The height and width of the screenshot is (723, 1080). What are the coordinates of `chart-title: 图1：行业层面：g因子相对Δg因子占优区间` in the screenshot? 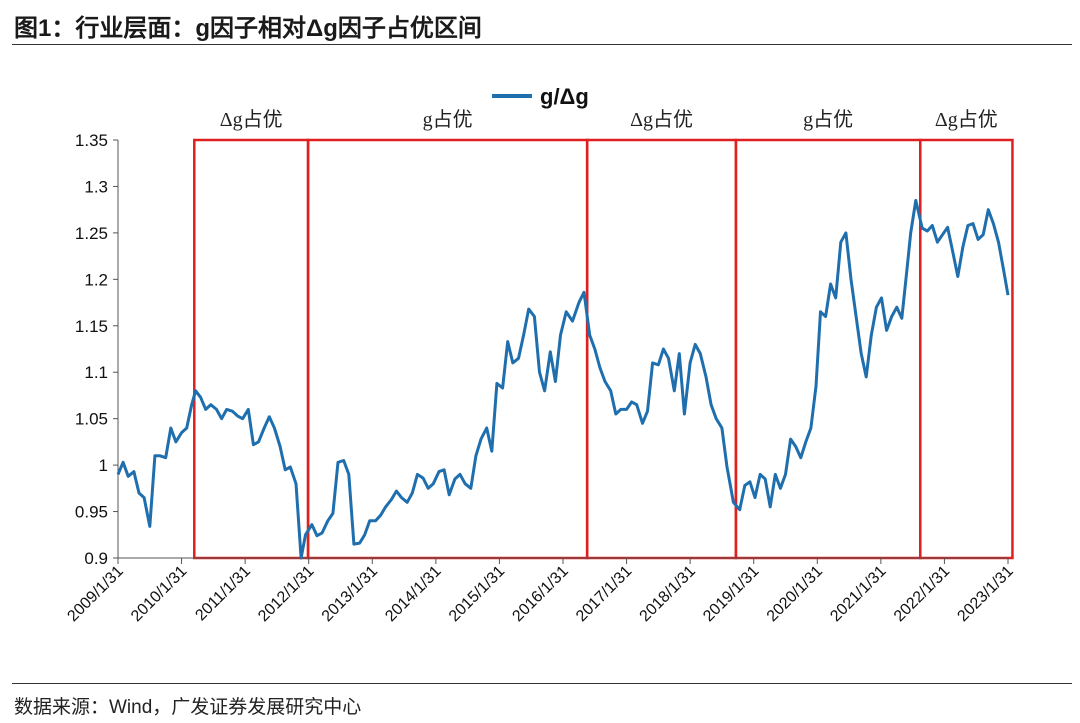 It's located at (248, 28).